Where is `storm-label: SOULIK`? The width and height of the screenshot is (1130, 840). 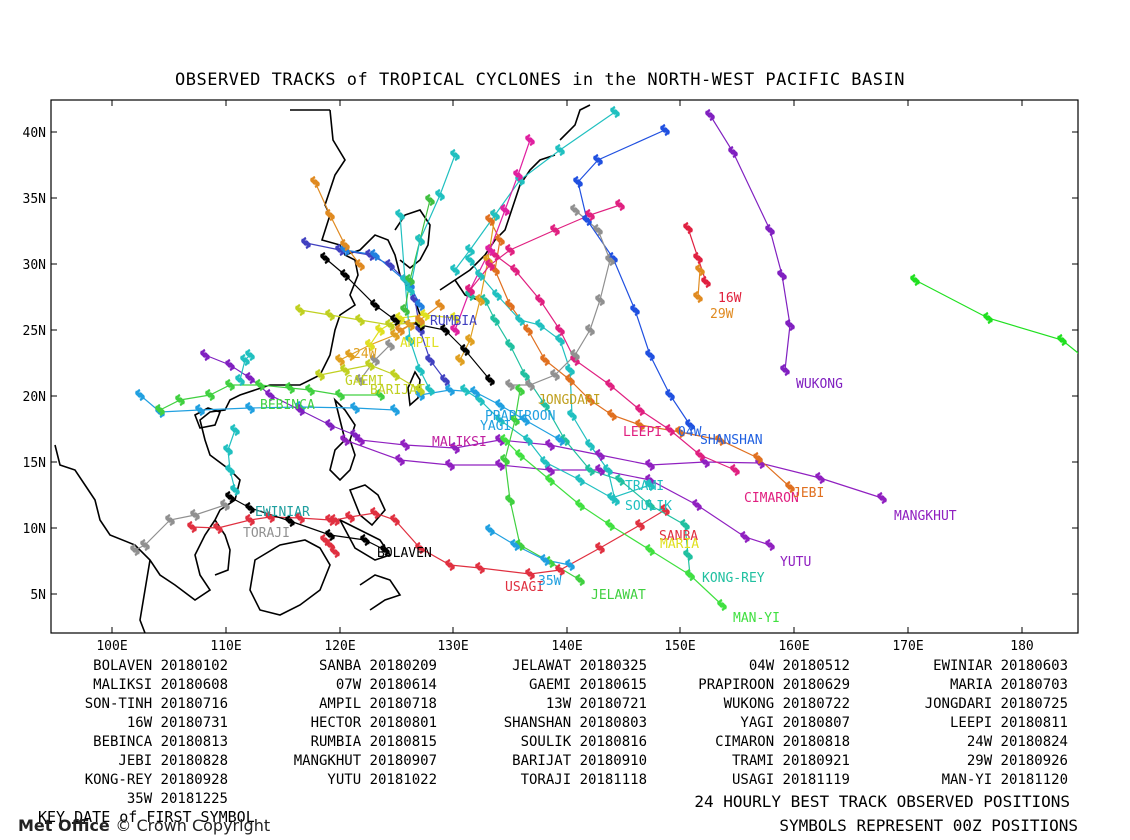
storm-label: SOULIK is located at coordinates (648, 506).